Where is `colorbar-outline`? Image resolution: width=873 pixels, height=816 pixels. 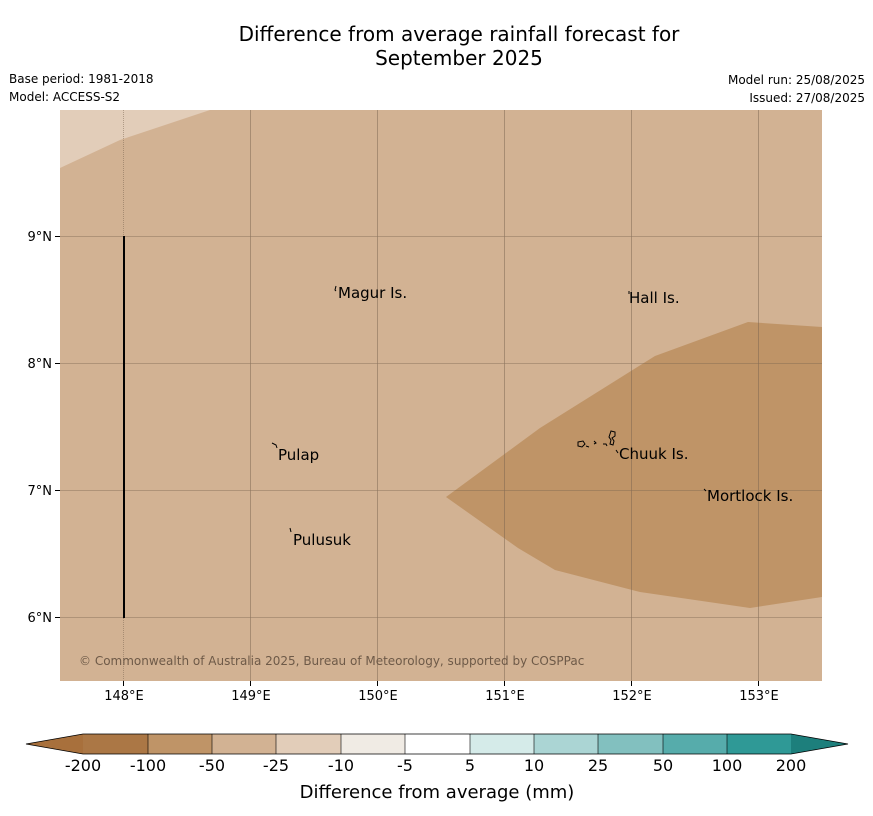
colorbar-outline is located at coordinates (437, 744).